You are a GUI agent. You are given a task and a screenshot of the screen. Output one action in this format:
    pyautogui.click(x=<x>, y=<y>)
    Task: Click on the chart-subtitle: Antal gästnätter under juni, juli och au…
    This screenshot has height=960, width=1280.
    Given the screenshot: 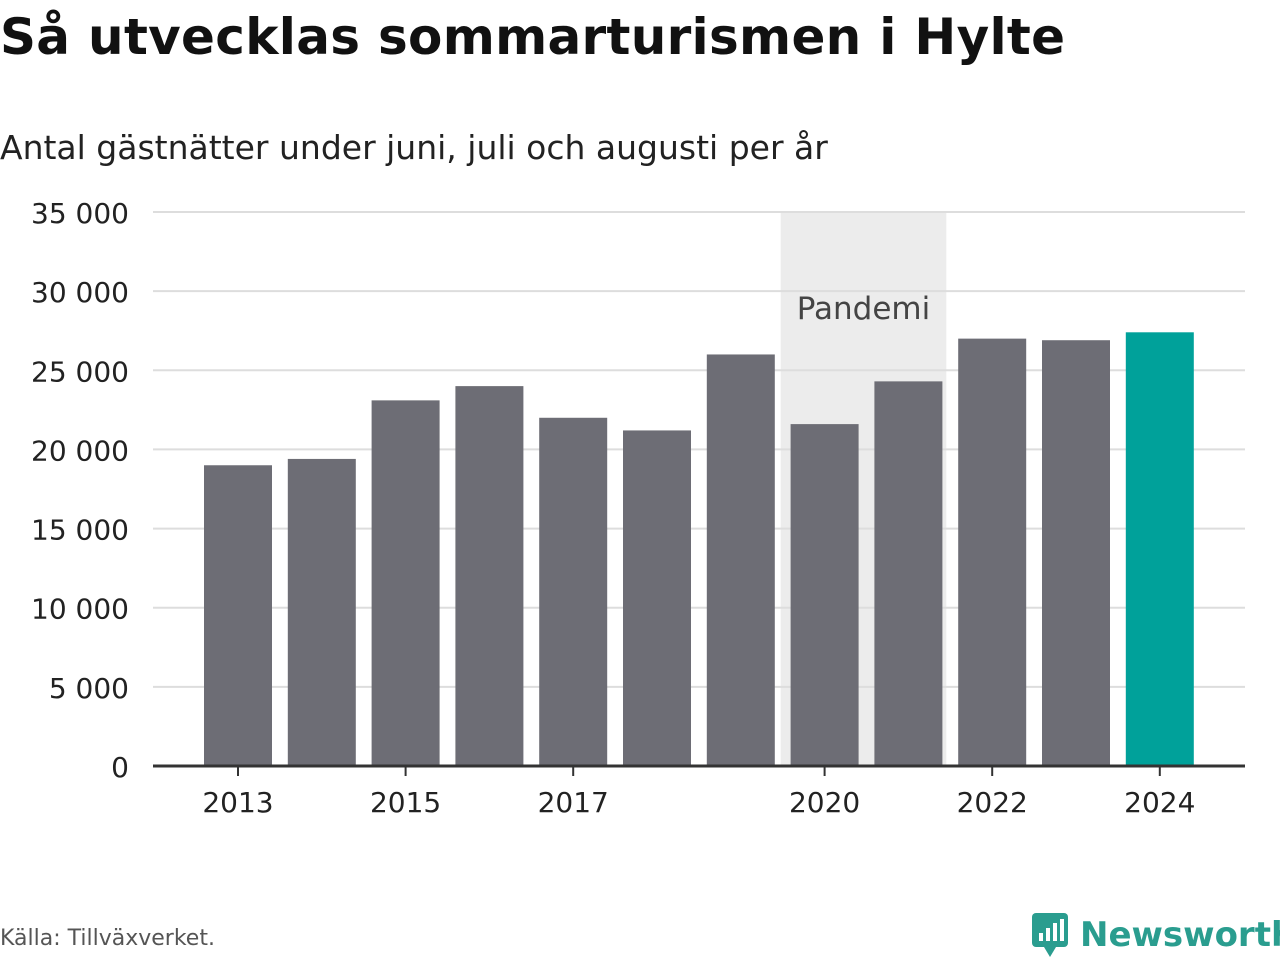 What is the action you would take?
    pyautogui.click(x=414, y=147)
    